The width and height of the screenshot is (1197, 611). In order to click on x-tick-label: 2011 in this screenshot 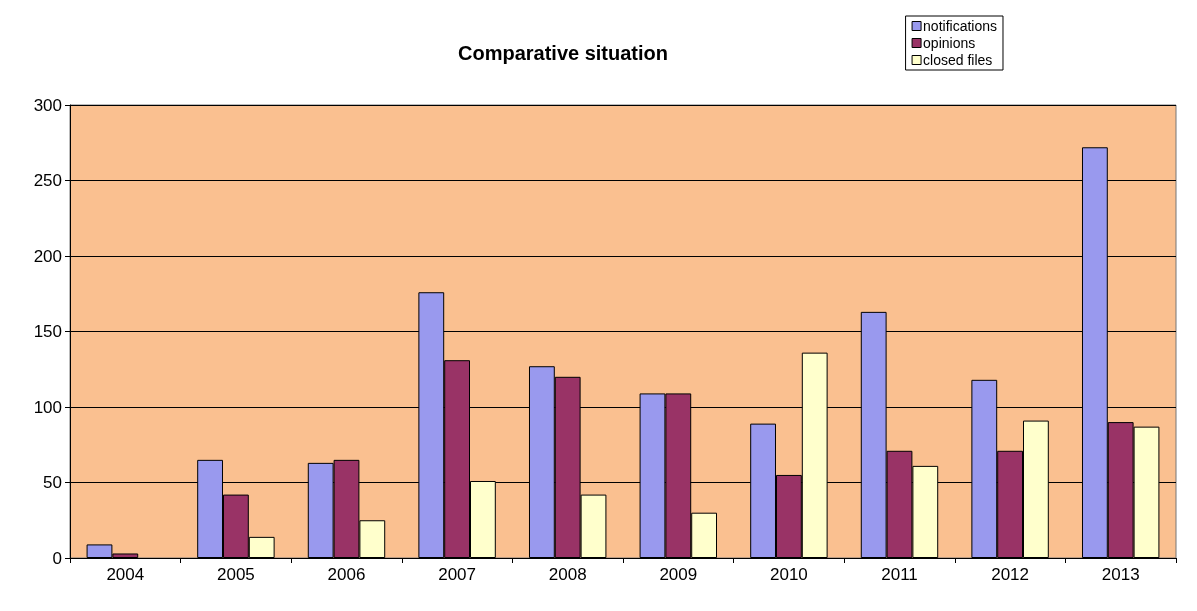, I will do `click(899, 574)`.